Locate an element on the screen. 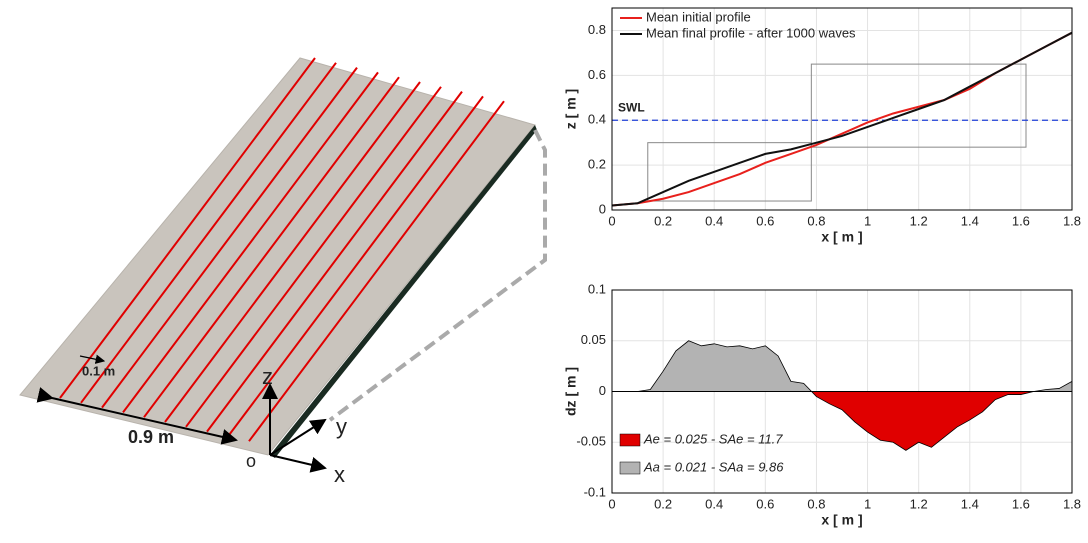 This screenshot has width=1088, height=543. spacing-label: 0.1 m is located at coordinates (98, 370).